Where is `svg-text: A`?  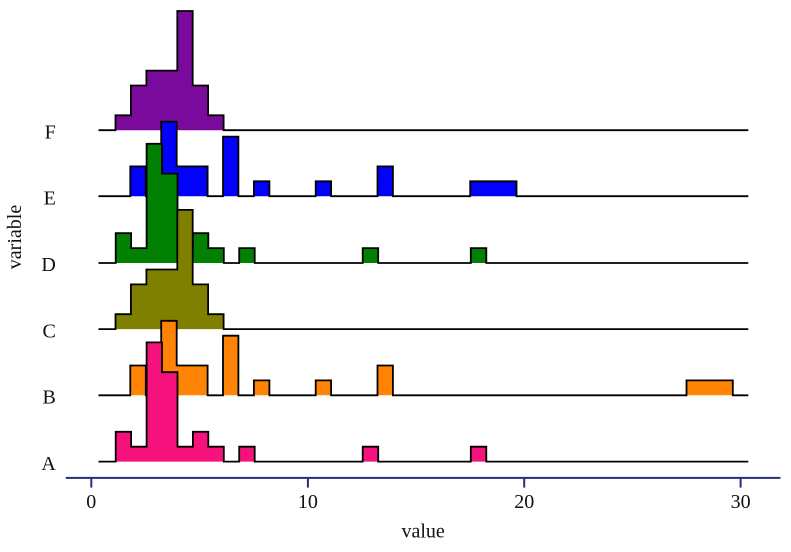 svg-text: A is located at coordinates (48, 464).